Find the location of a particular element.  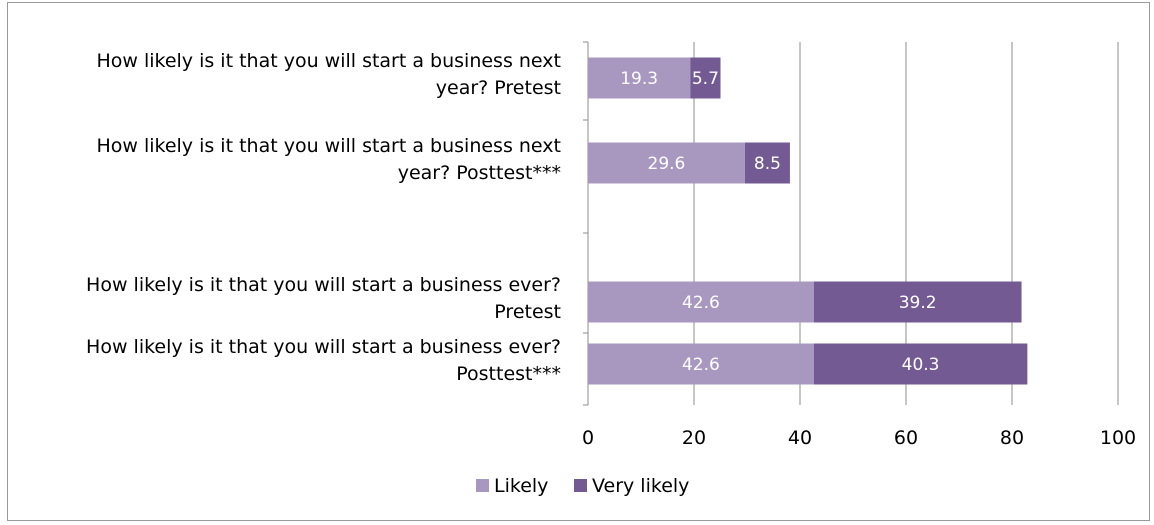

category-label: Pretest is located at coordinates (527, 312).